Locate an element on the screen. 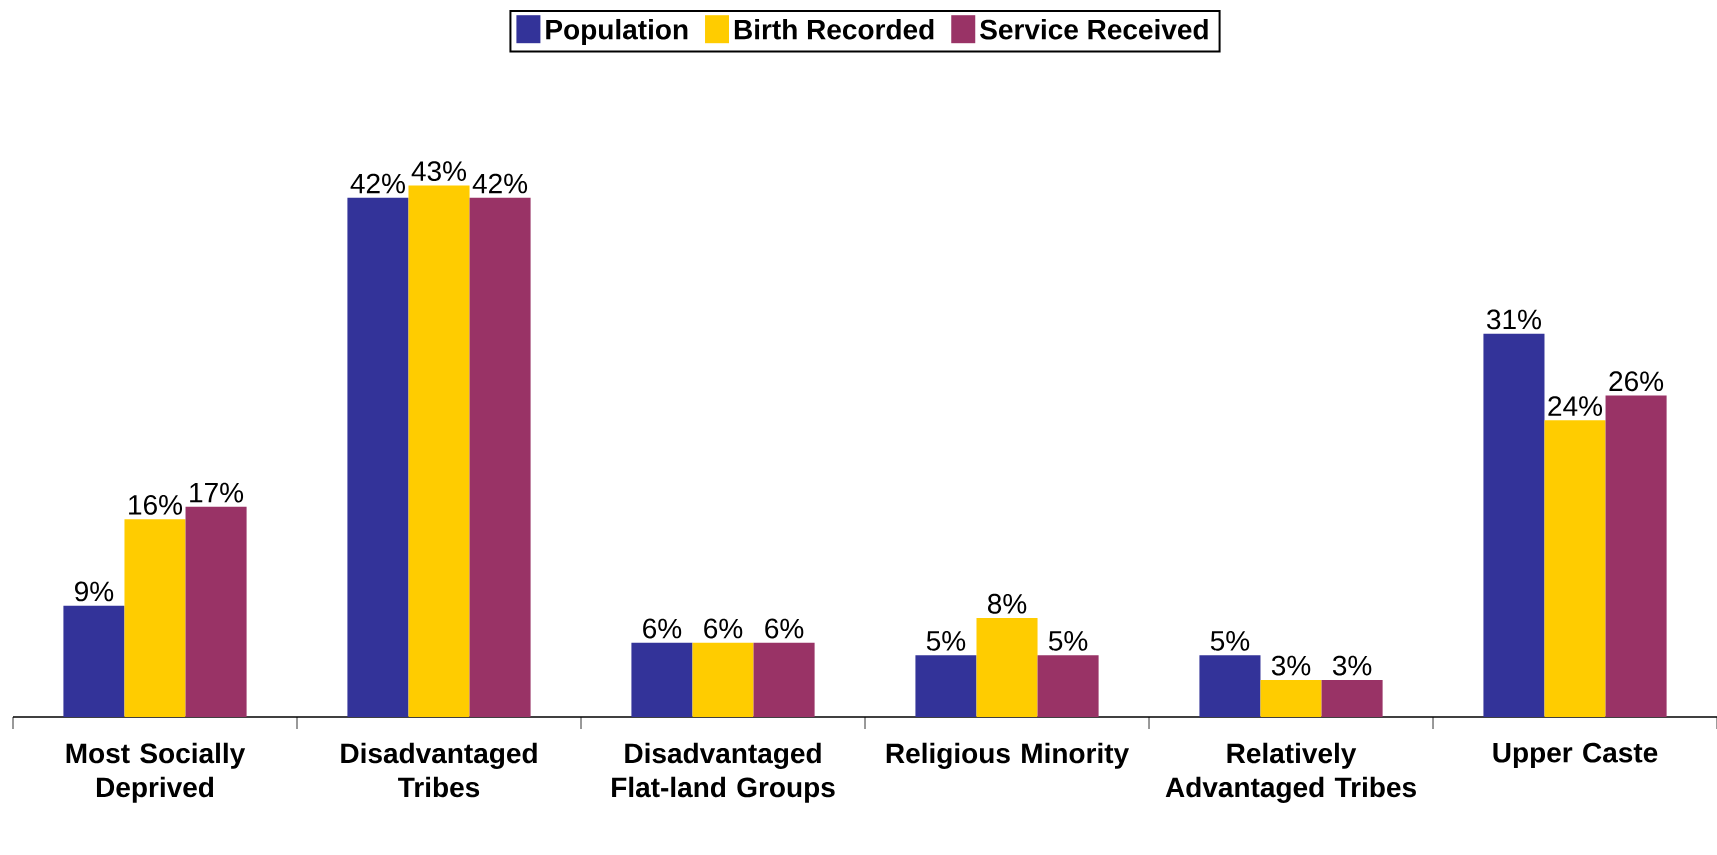  legend-label: Population is located at coordinates (617, 32).